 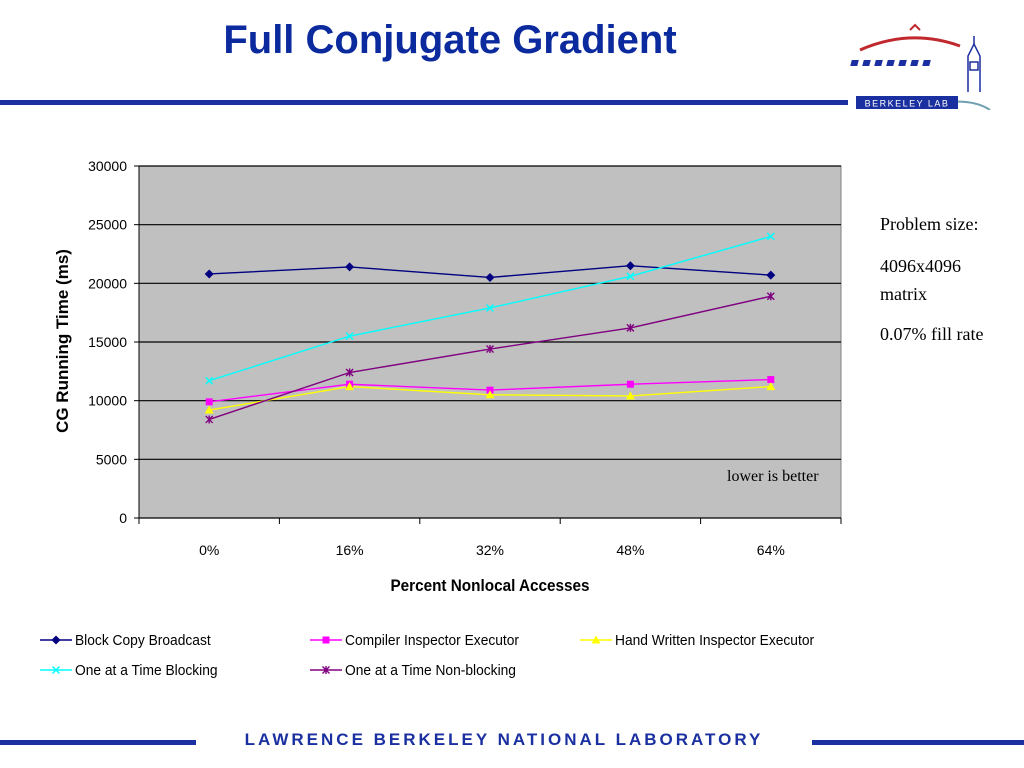 I want to click on y-tick-label: 25000, so click(x=107, y=225).